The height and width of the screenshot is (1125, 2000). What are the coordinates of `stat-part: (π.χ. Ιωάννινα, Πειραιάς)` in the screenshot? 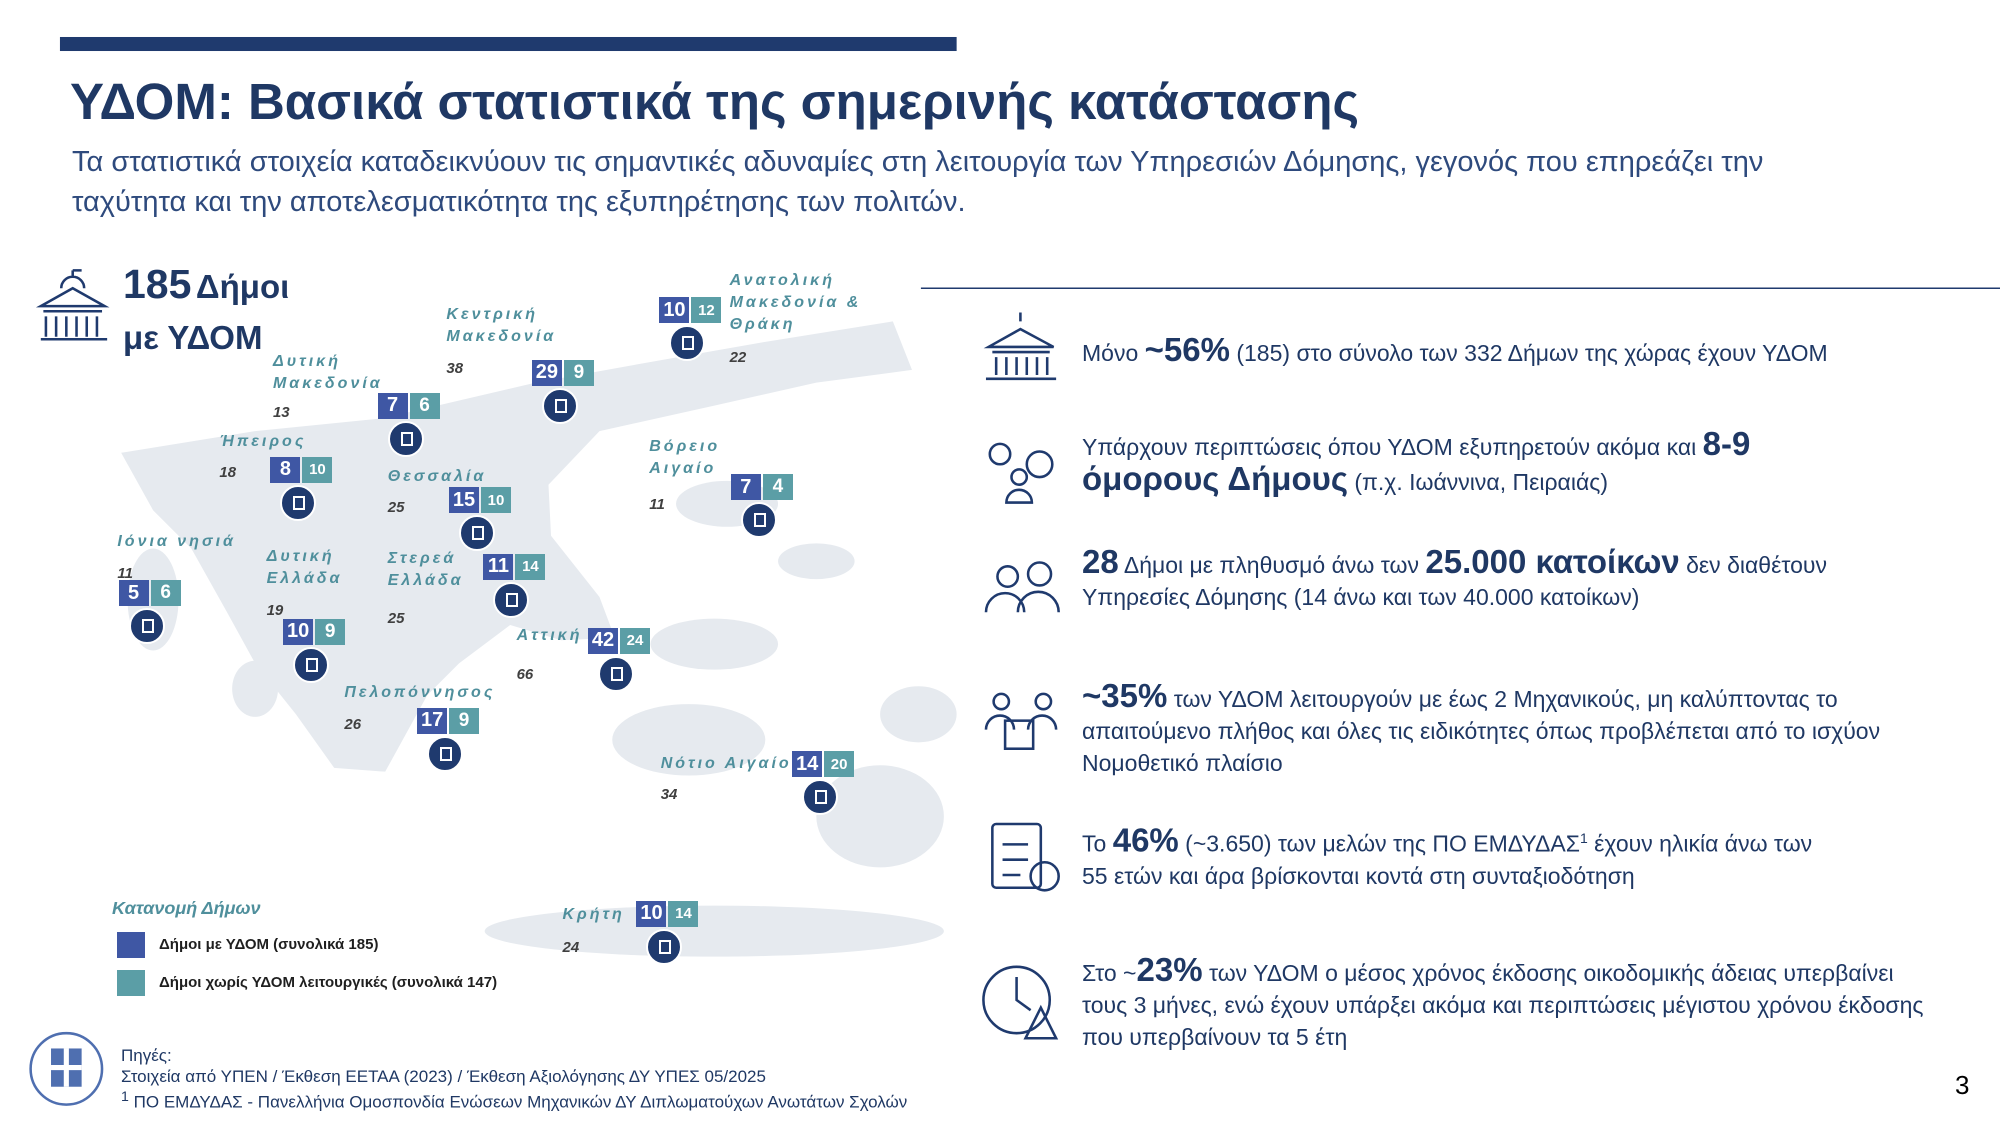 It's located at (1477, 482).